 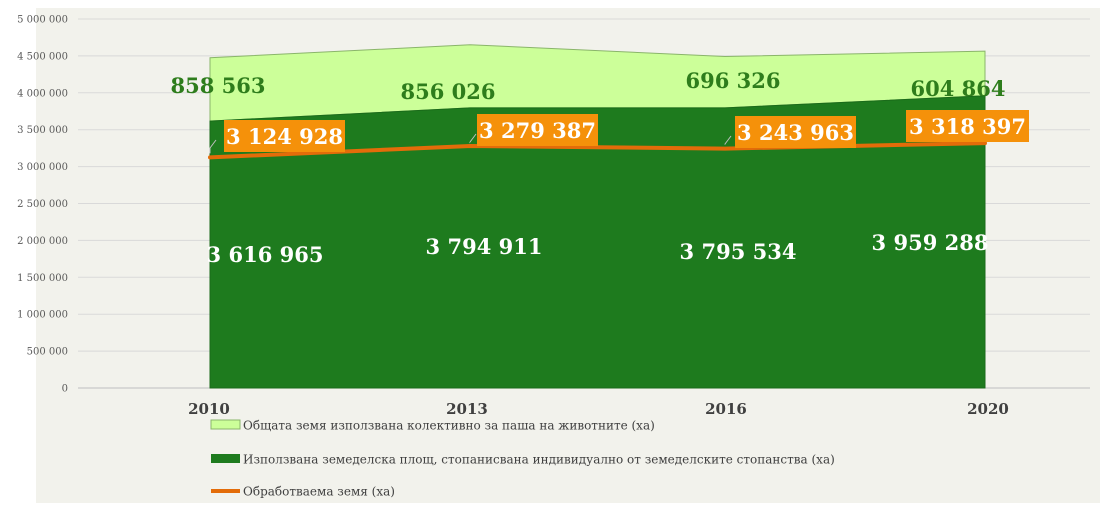 I want to click on data-label-arable: 3 318 397, so click(x=967, y=126).